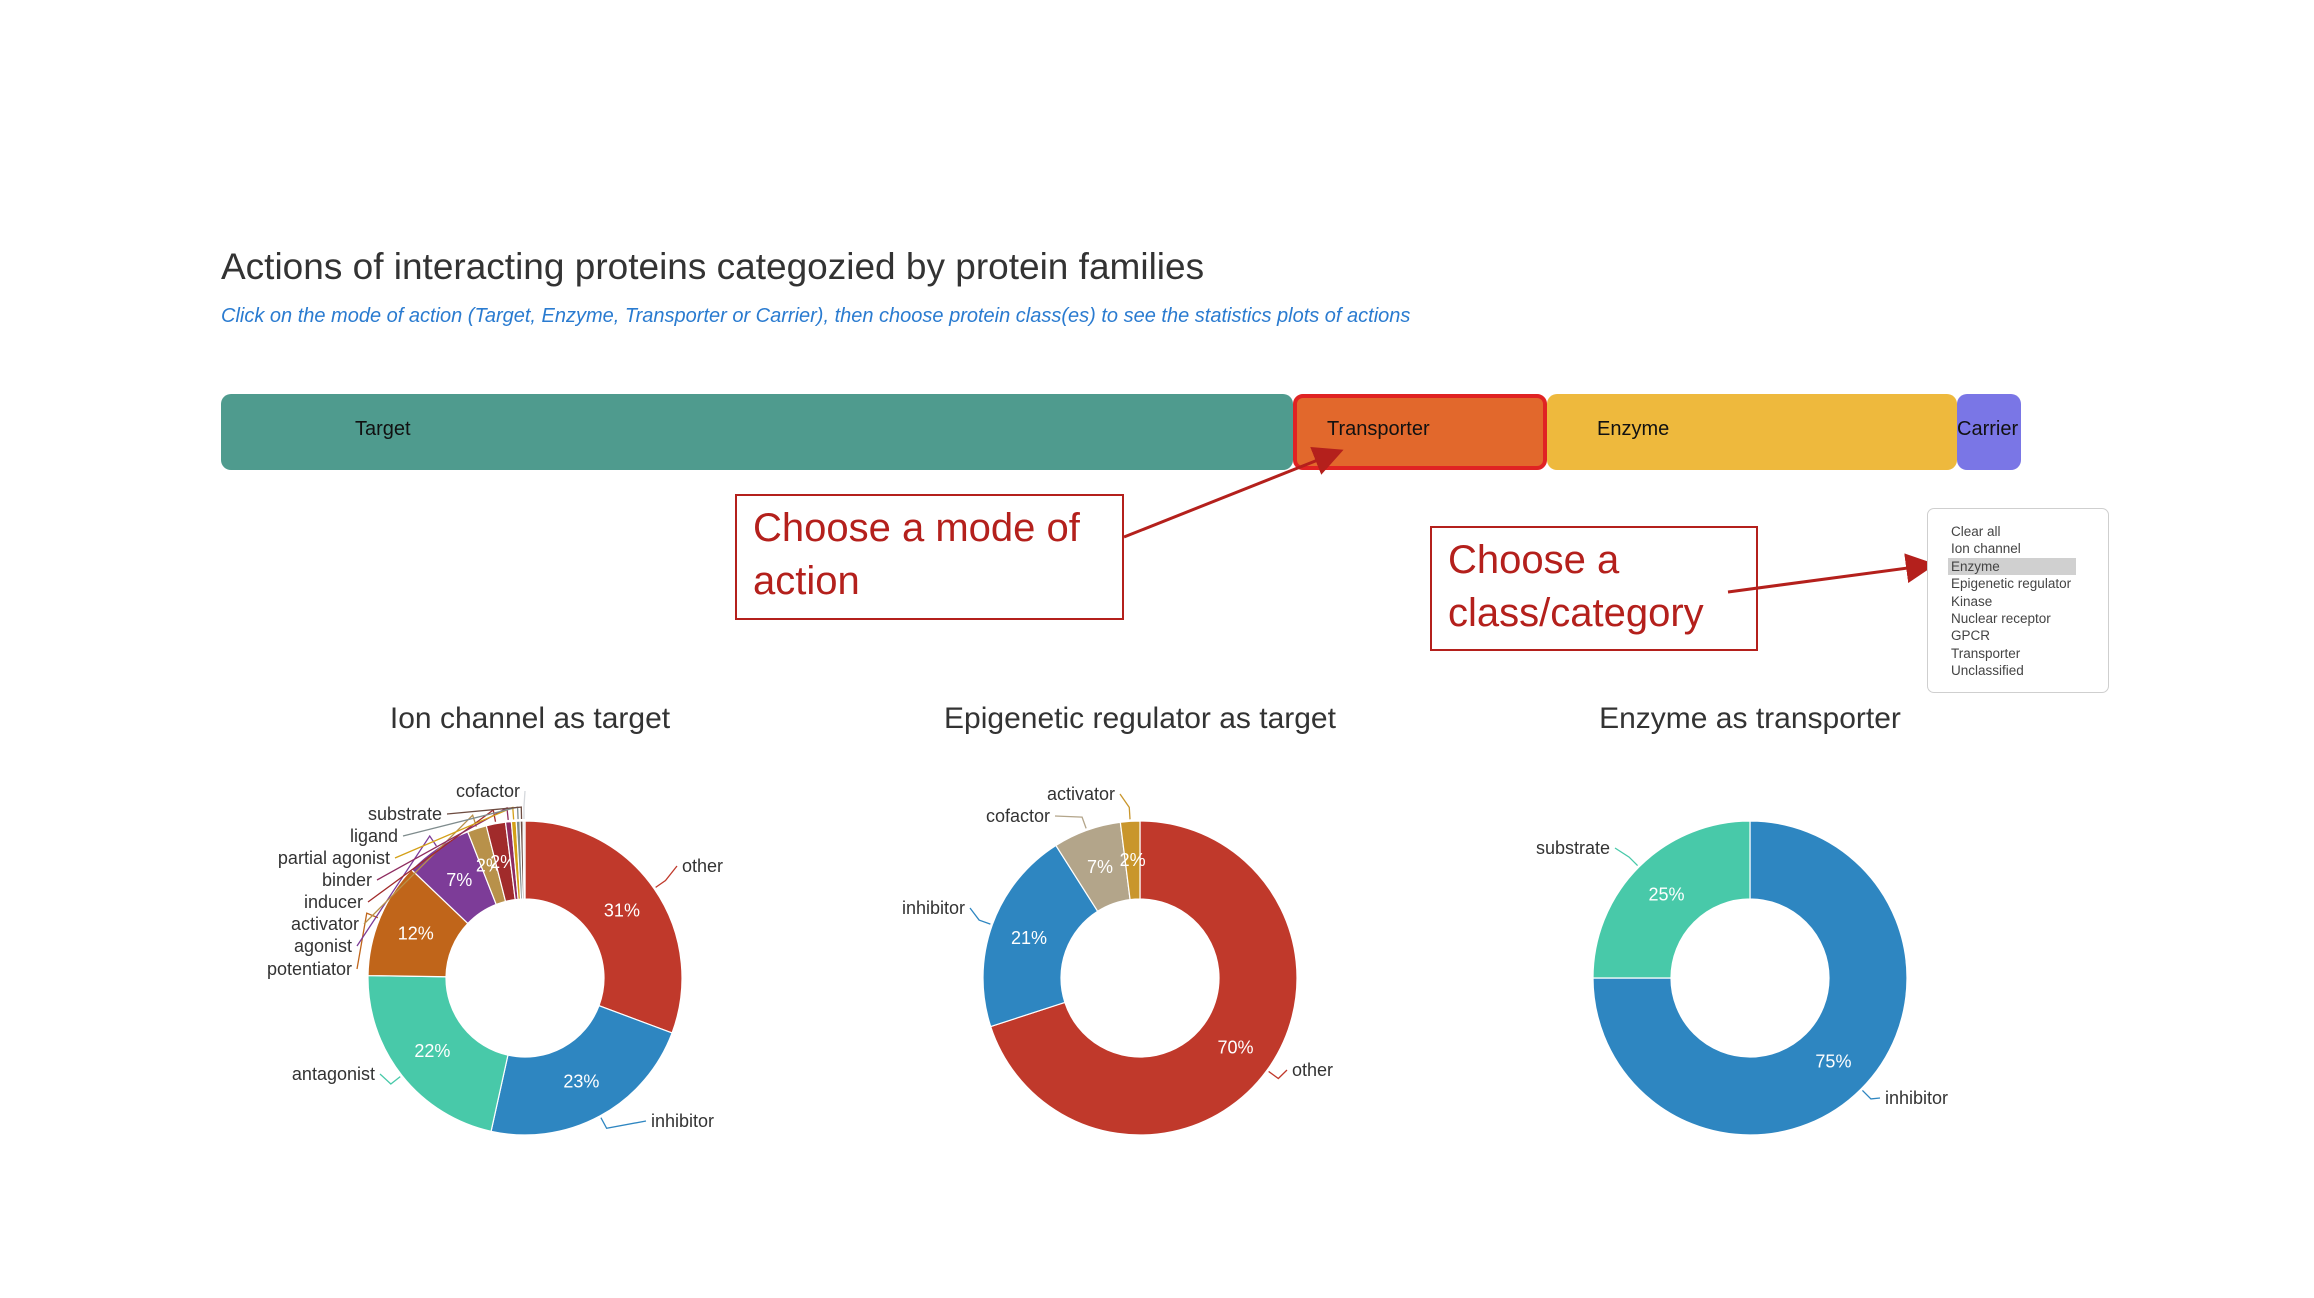  Describe the element at coordinates (929, 557) in the screenshot. I see `callout-choose-mode: Choose a mode of action` at that location.